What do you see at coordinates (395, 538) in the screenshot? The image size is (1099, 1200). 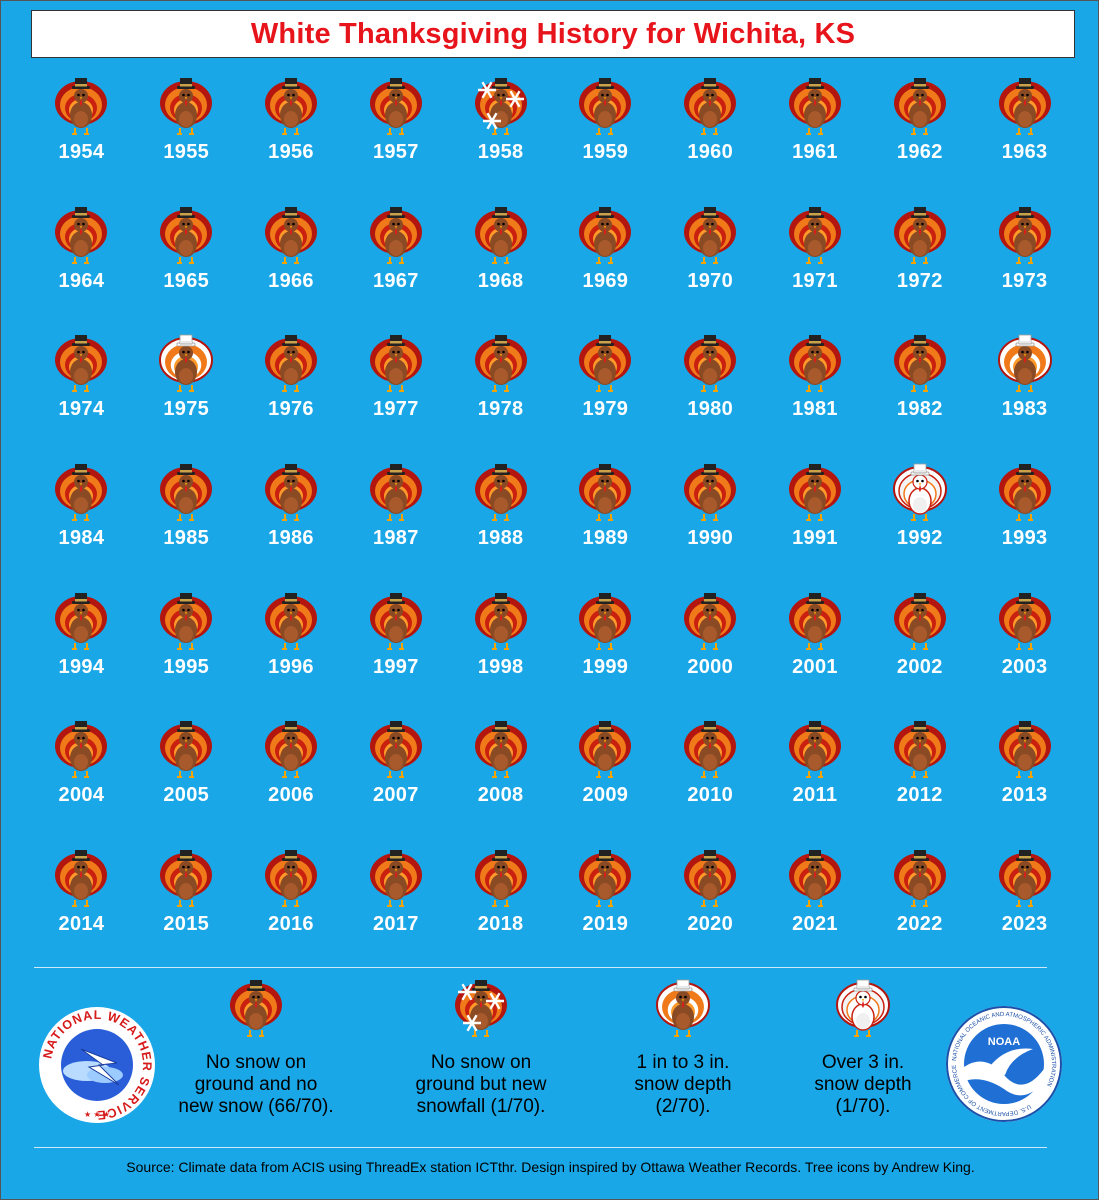 I see `year-label: 1987` at bounding box center [395, 538].